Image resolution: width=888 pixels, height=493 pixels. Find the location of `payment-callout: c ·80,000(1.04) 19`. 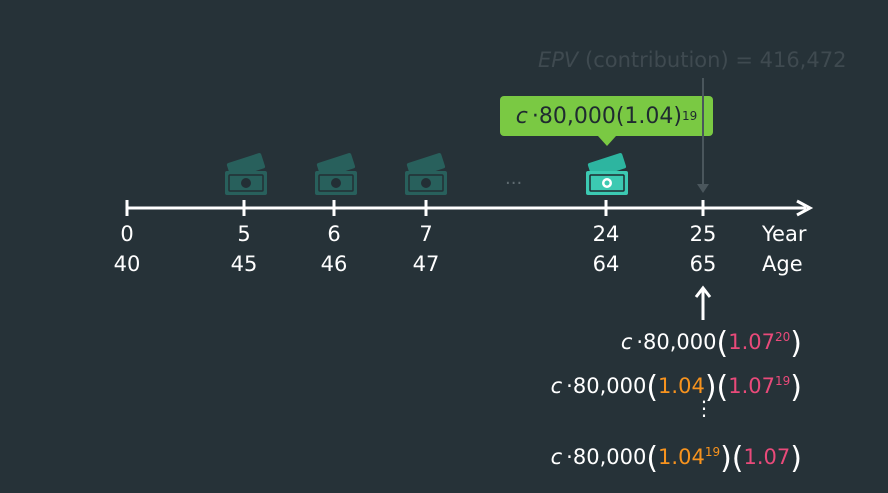

payment-callout: c ·80,000(1.04) 19 is located at coordinates (606, 121).